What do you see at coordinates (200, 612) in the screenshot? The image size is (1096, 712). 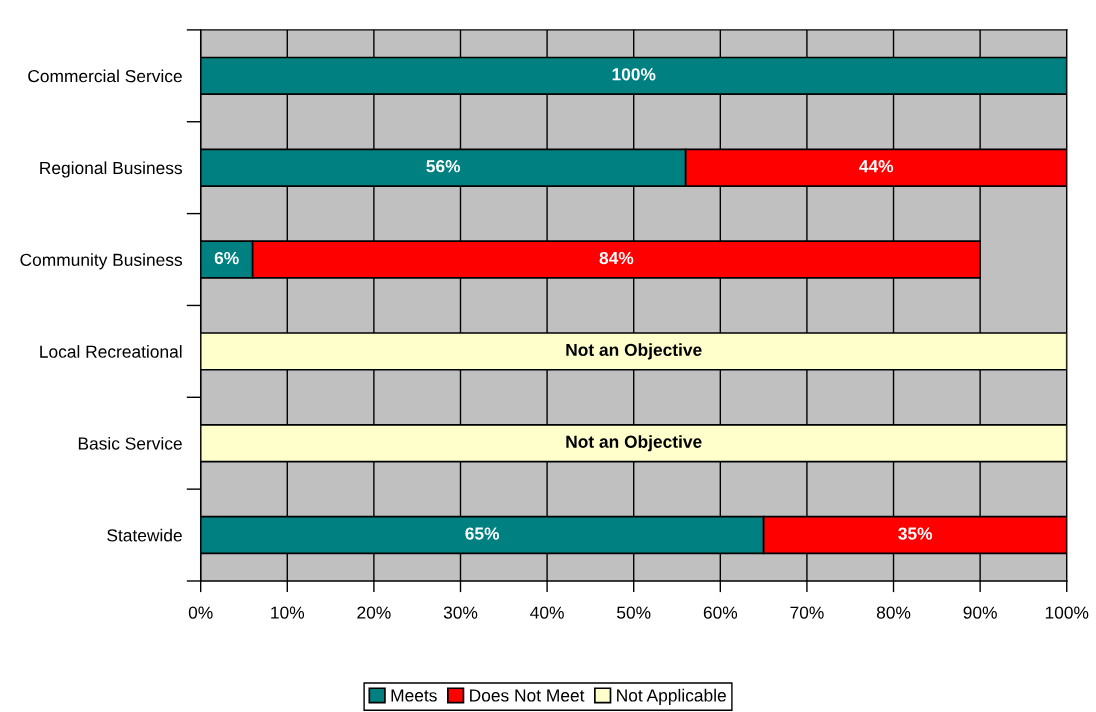 I see `x-tick-label: 0%` at bounding box center [200, 612].